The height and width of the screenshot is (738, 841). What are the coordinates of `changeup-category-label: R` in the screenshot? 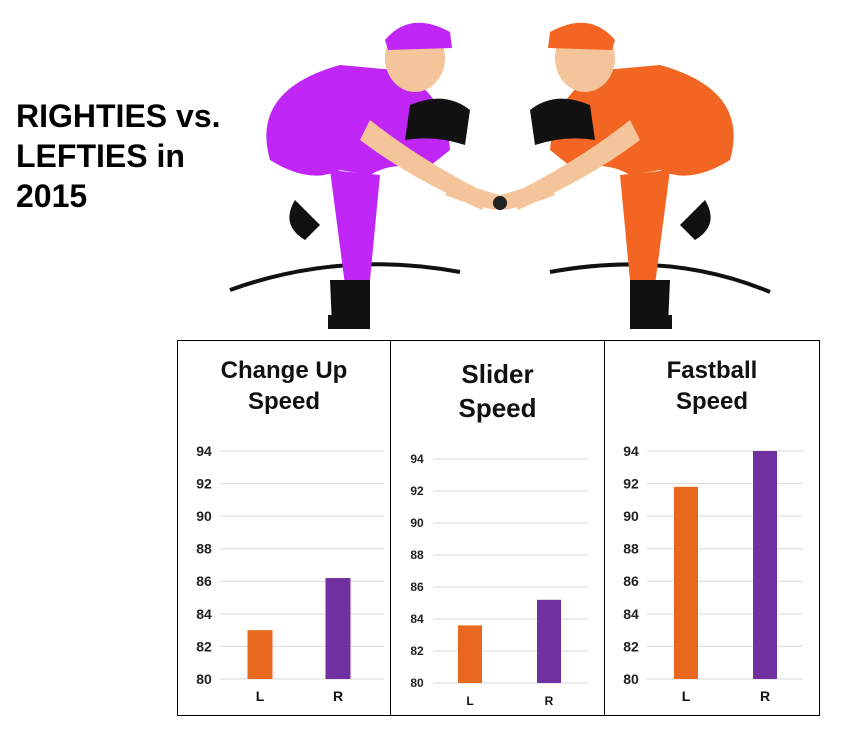 It's located at (338, 696).